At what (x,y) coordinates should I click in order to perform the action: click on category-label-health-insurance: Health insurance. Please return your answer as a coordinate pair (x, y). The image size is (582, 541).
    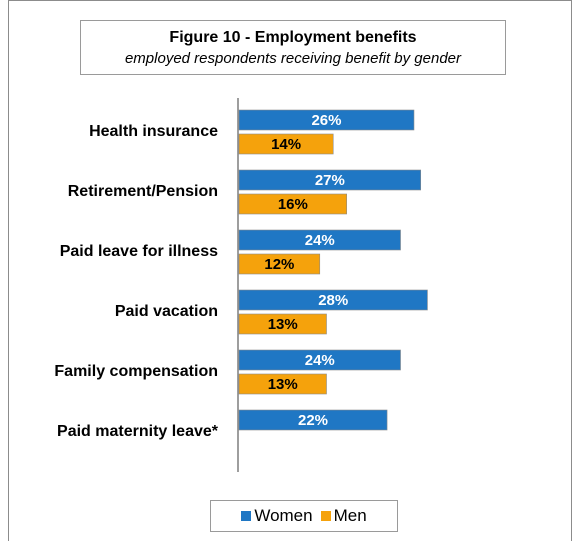
    Looking at the image, I should click on (153, 131).